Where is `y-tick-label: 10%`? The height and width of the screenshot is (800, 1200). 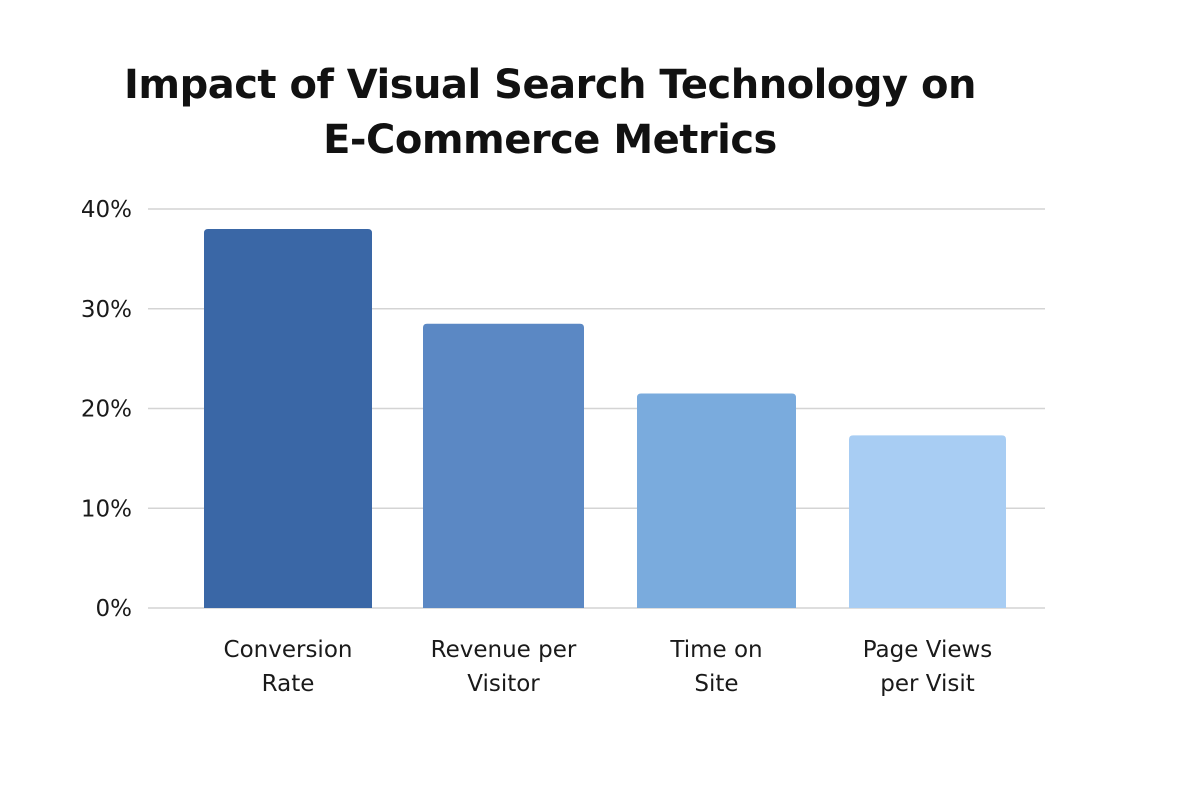 y-tick-label: 10% is located at coordinates (106, 509).